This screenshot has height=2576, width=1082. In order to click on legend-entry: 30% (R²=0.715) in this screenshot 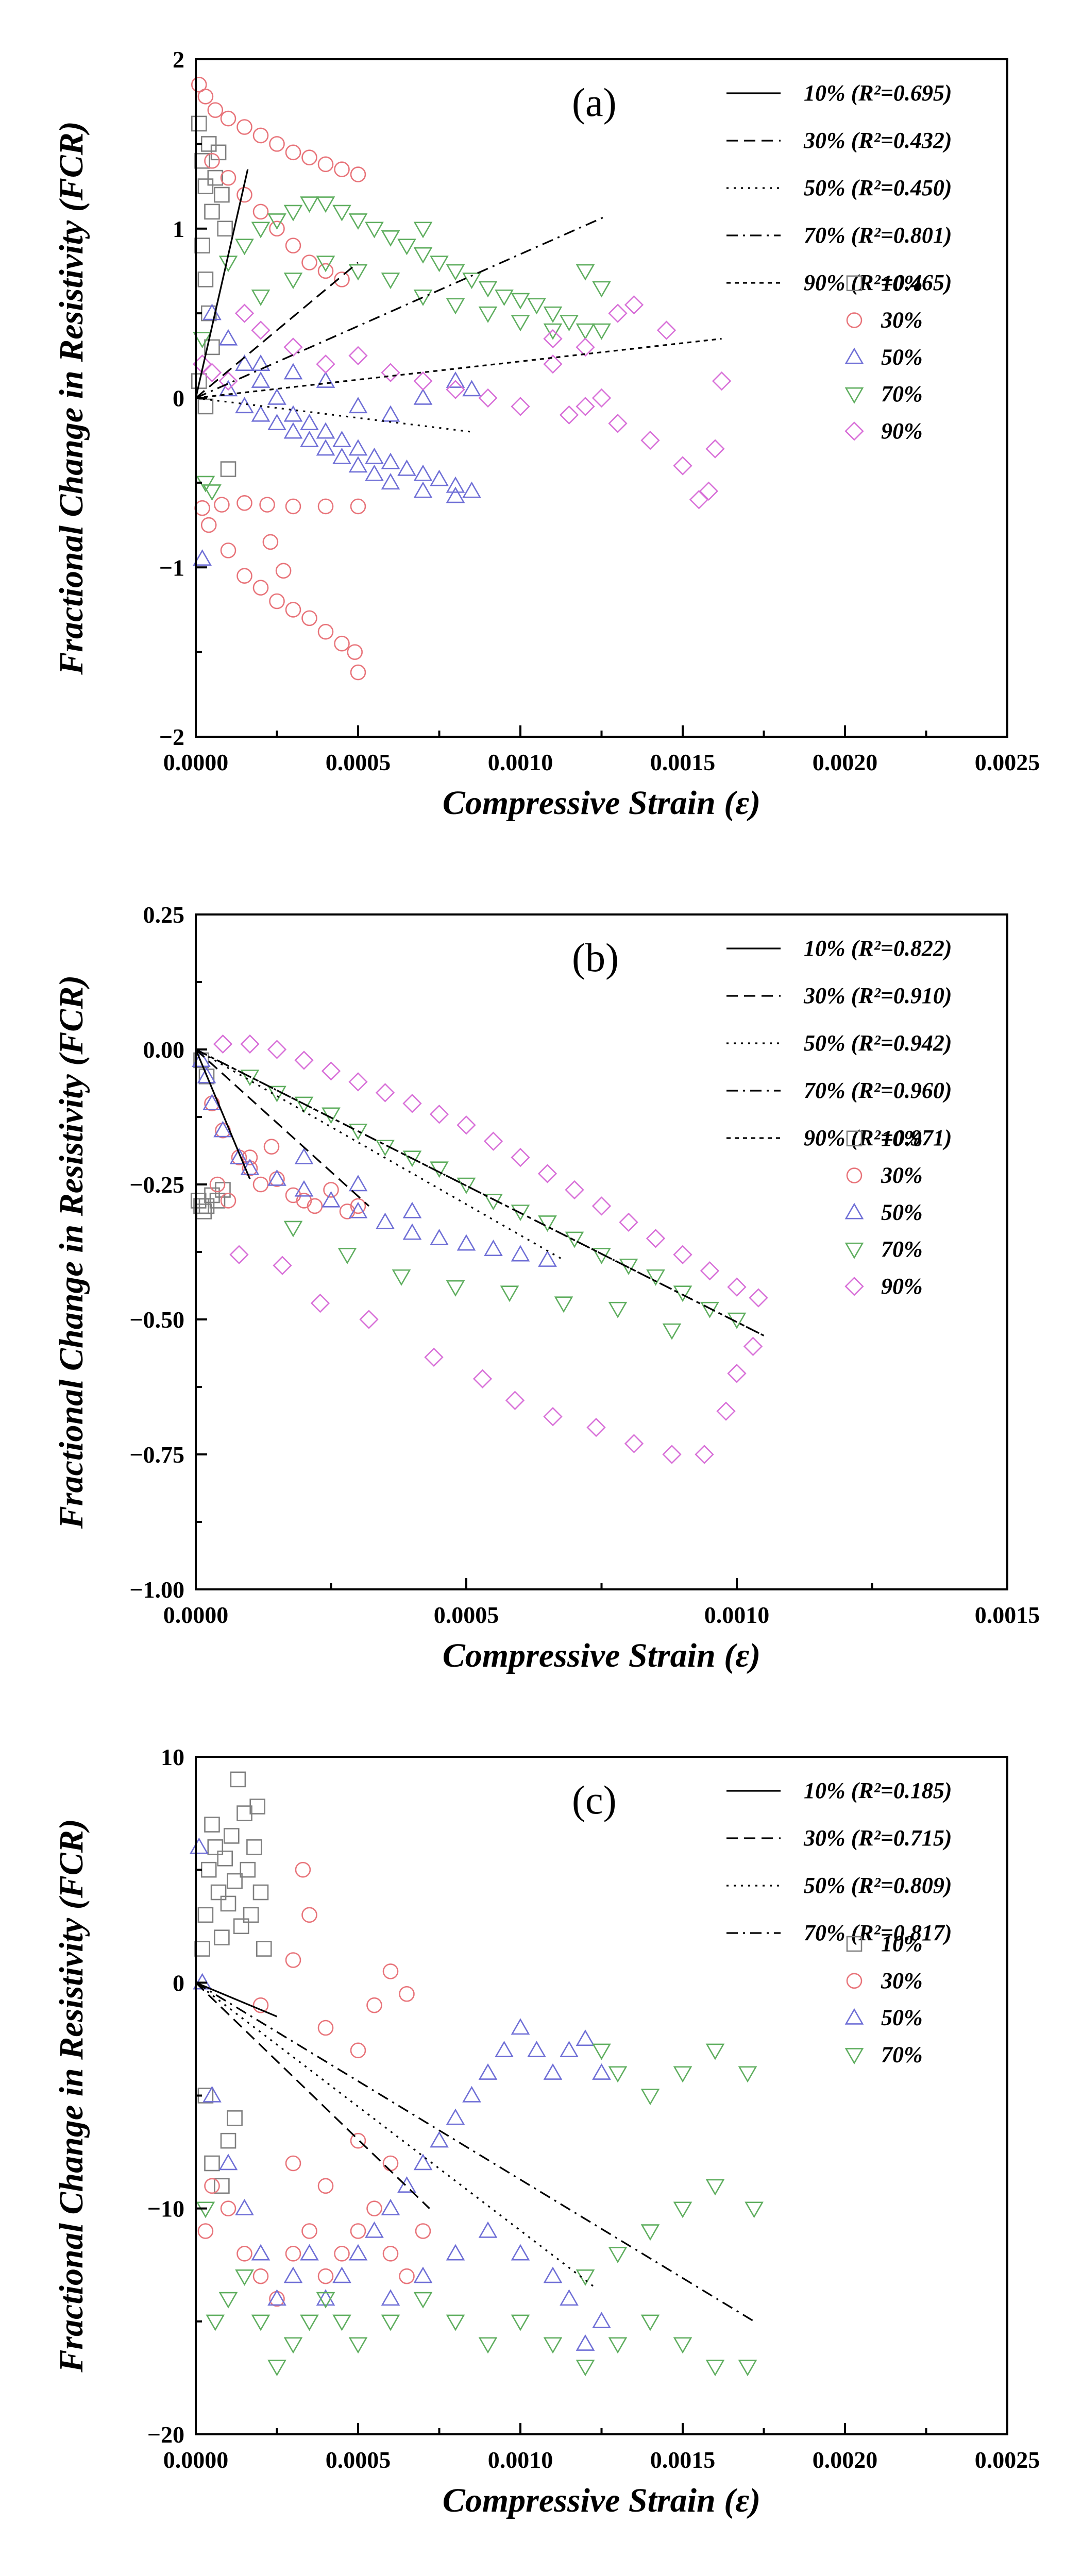, I will do `click(877, 1838)`.